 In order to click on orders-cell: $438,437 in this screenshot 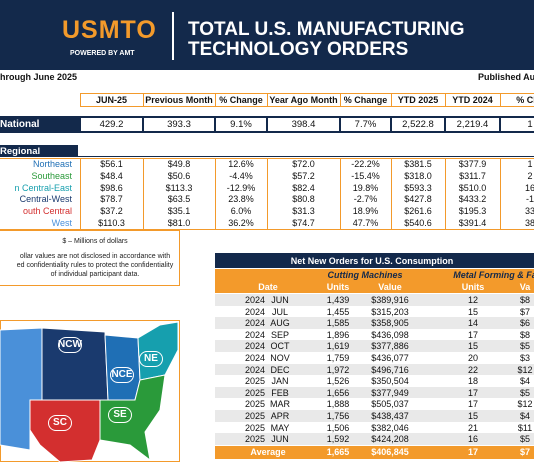, I will do `click(390, 416)`.